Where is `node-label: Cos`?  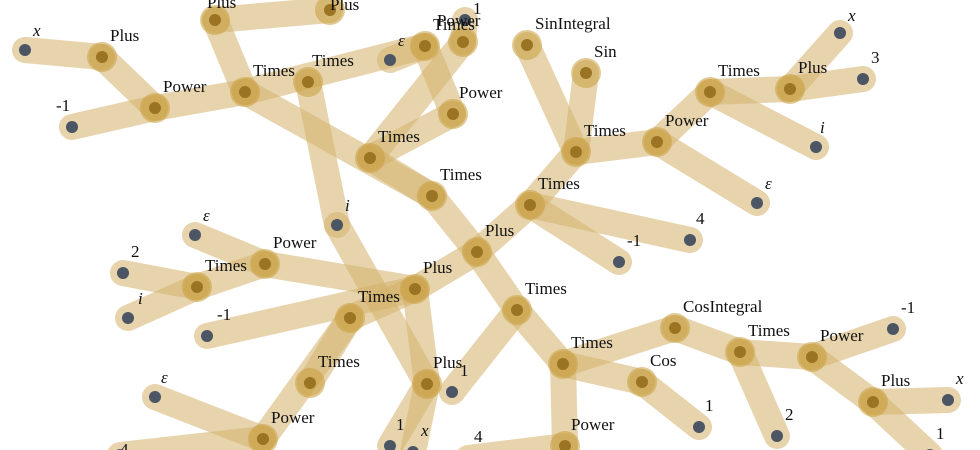
node-label: Cos is located at coordinates (663, 360).